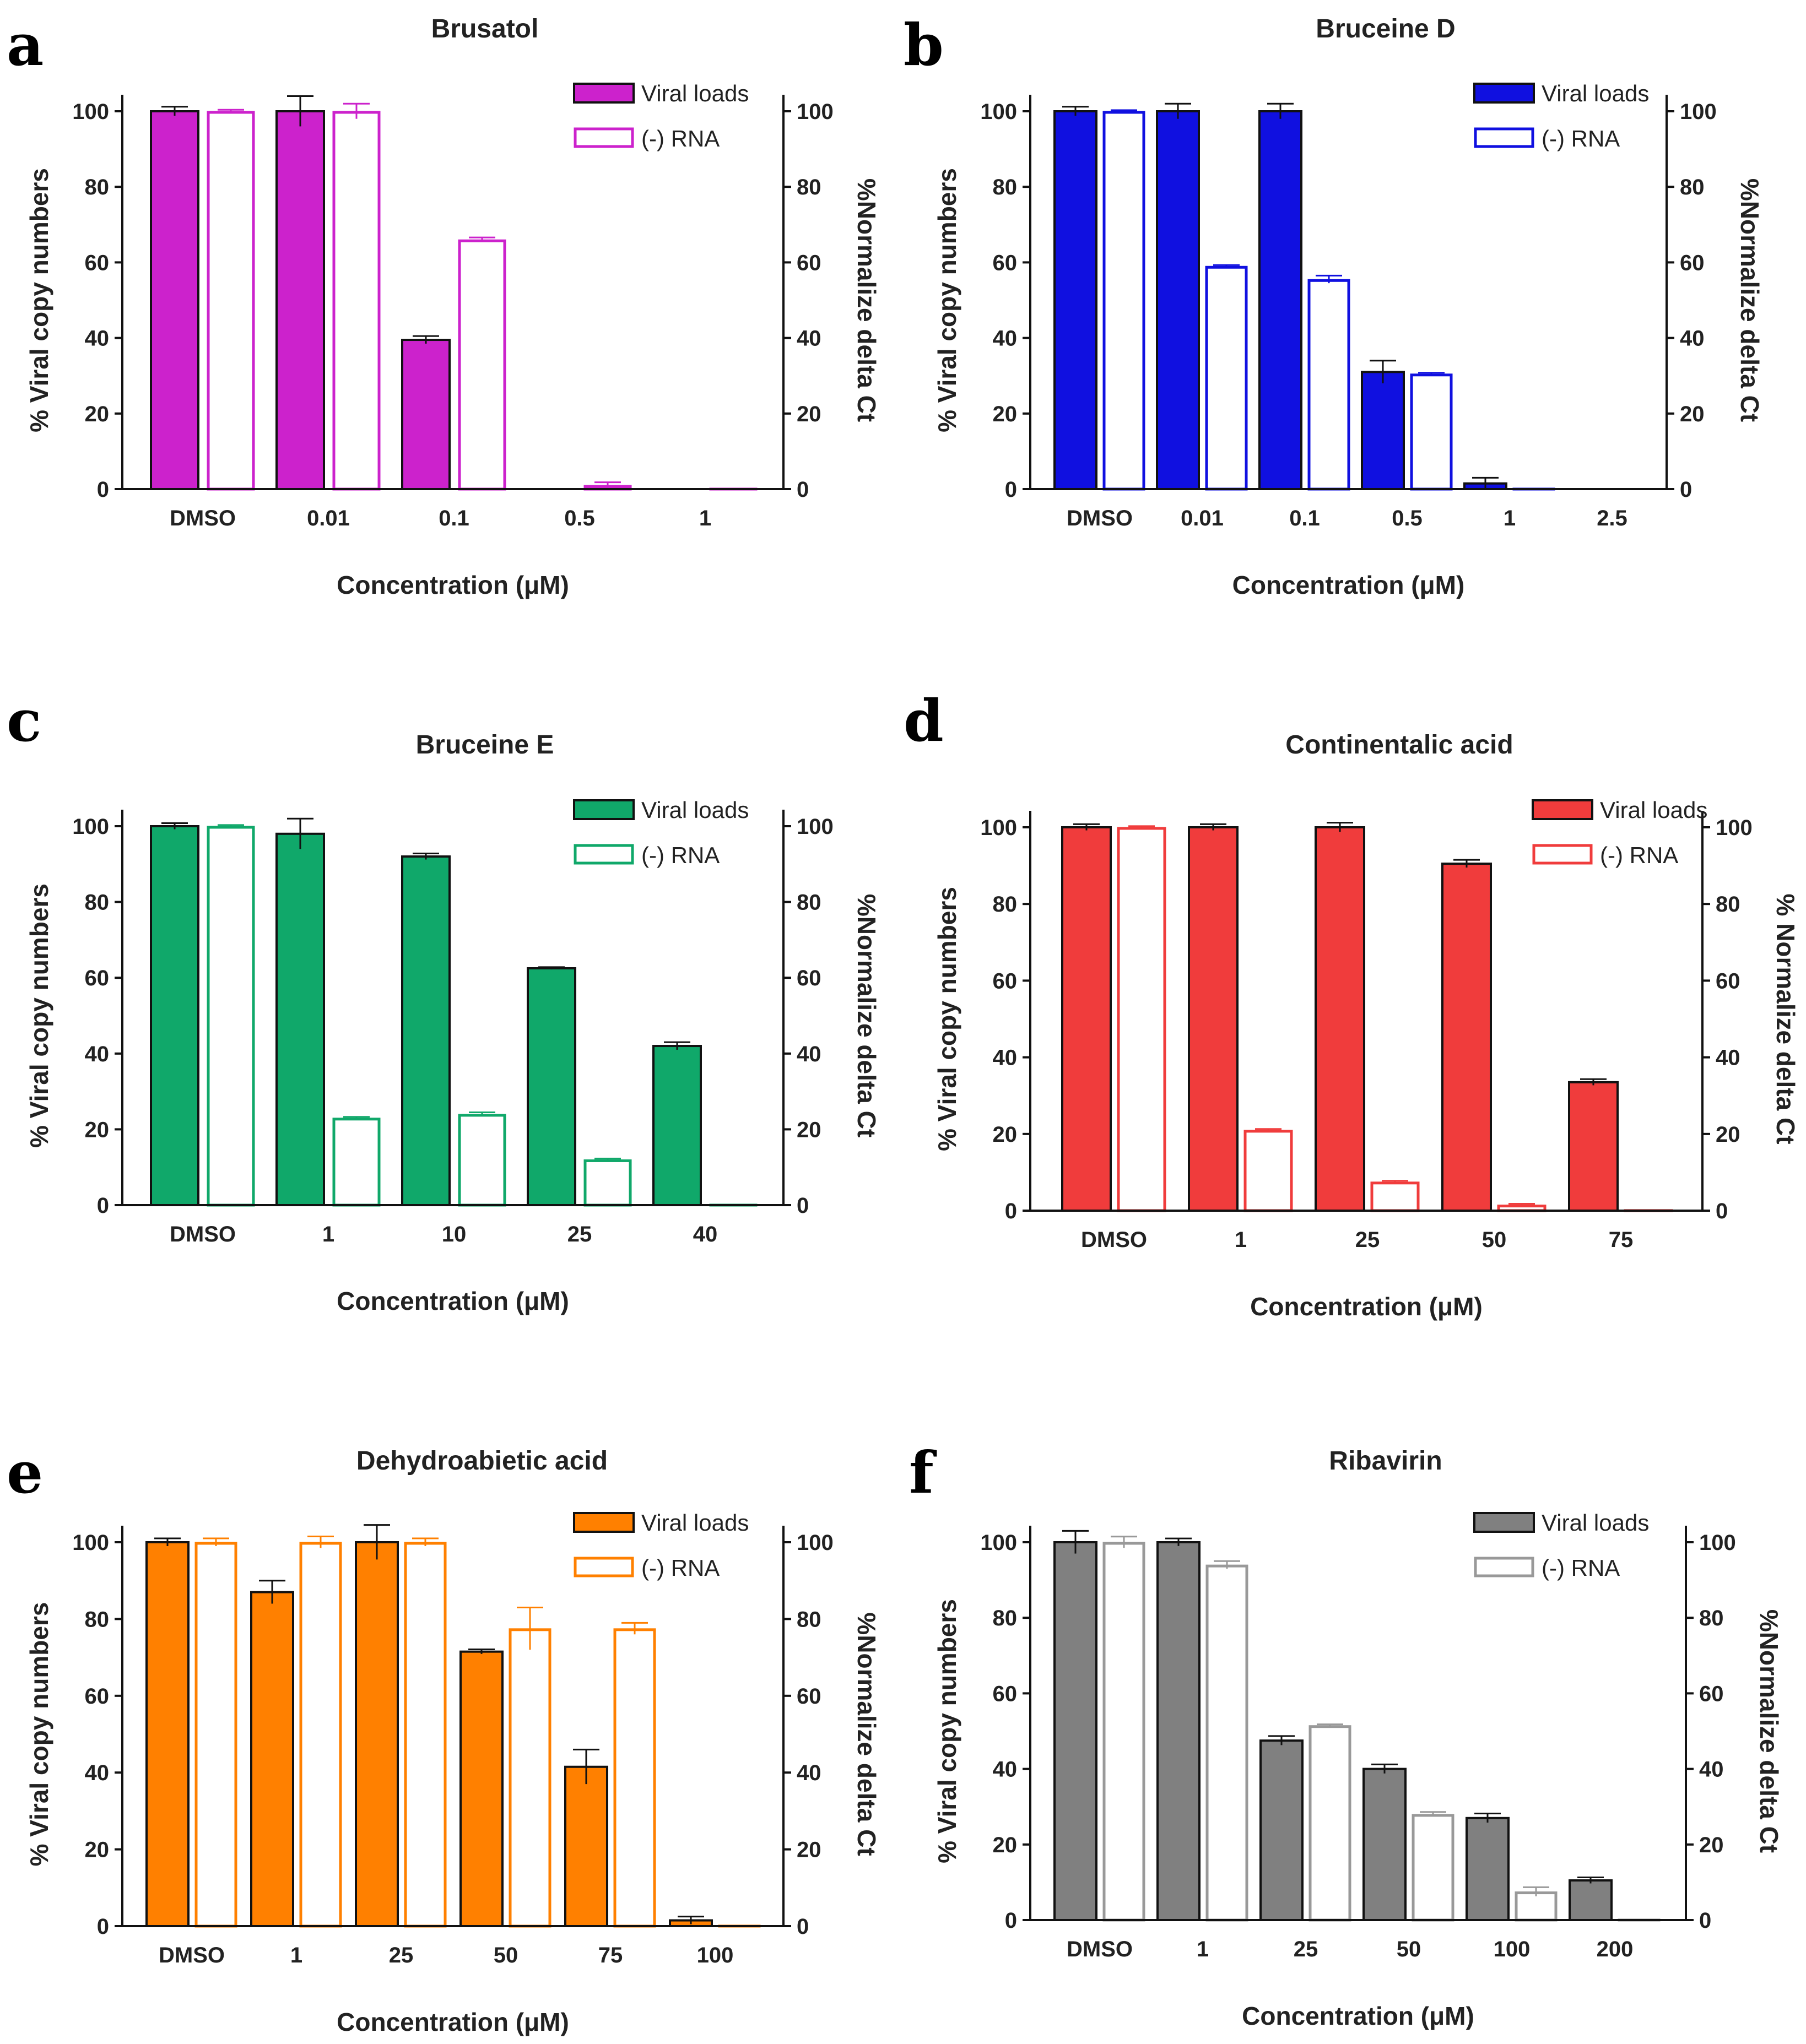 The height and width of the screenshot is (2044, 1806). What do you see at coordinates (1409, 1949) in the screenshot?
I see `x-tick-label: 50` at bounding box center [1409, 1949].